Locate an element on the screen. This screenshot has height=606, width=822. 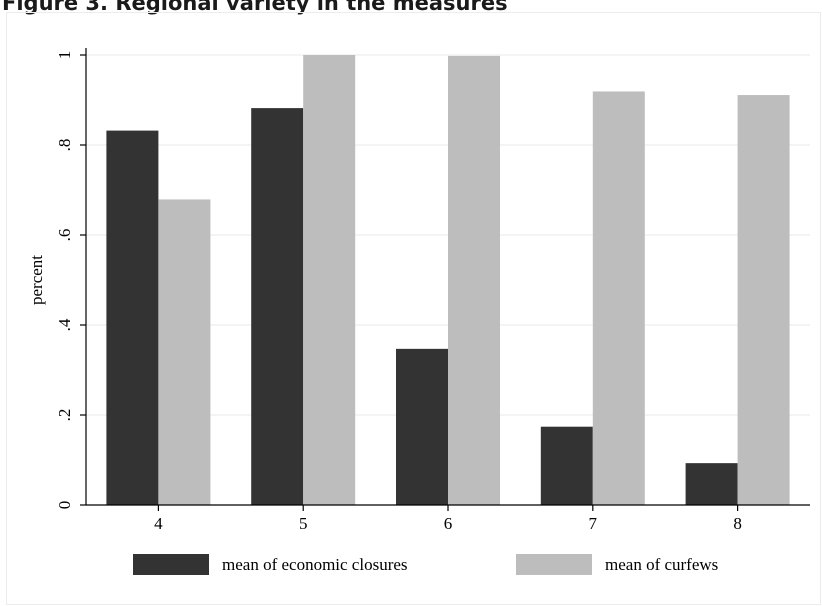
x-tick-label: 5 is located at coordinates (303, 523).